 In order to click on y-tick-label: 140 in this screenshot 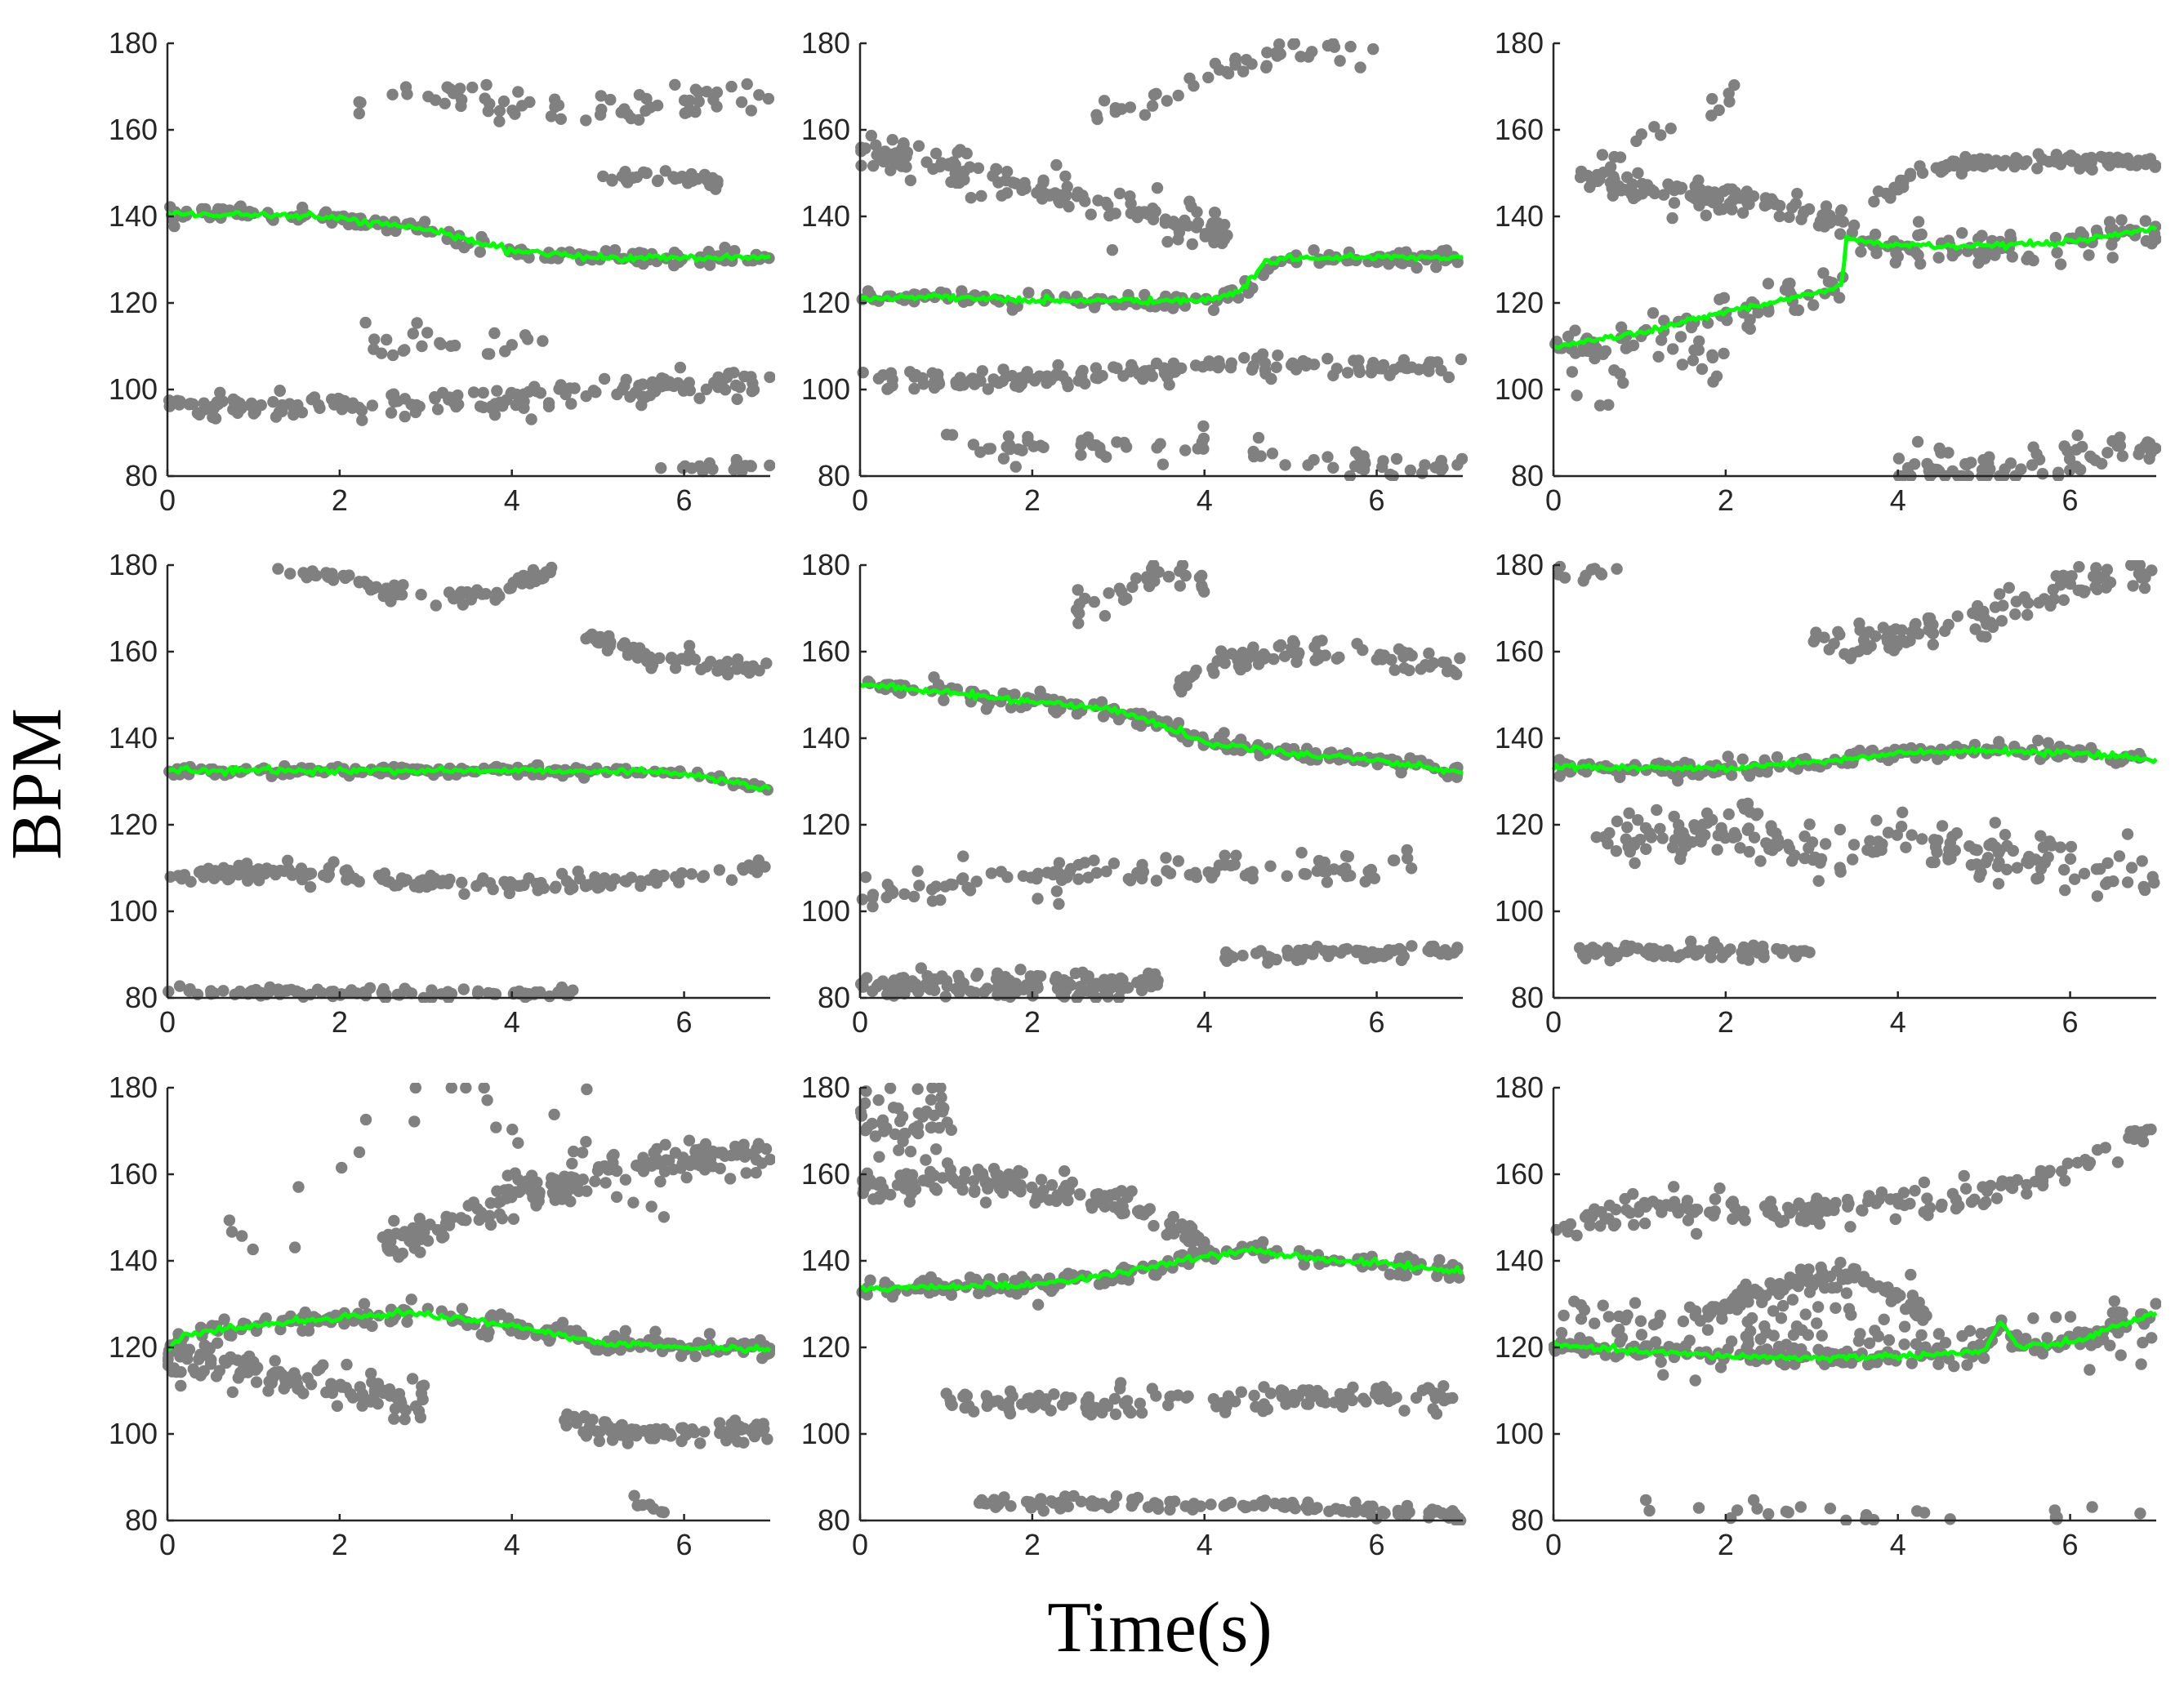, I will do `click(1519, 738)`.